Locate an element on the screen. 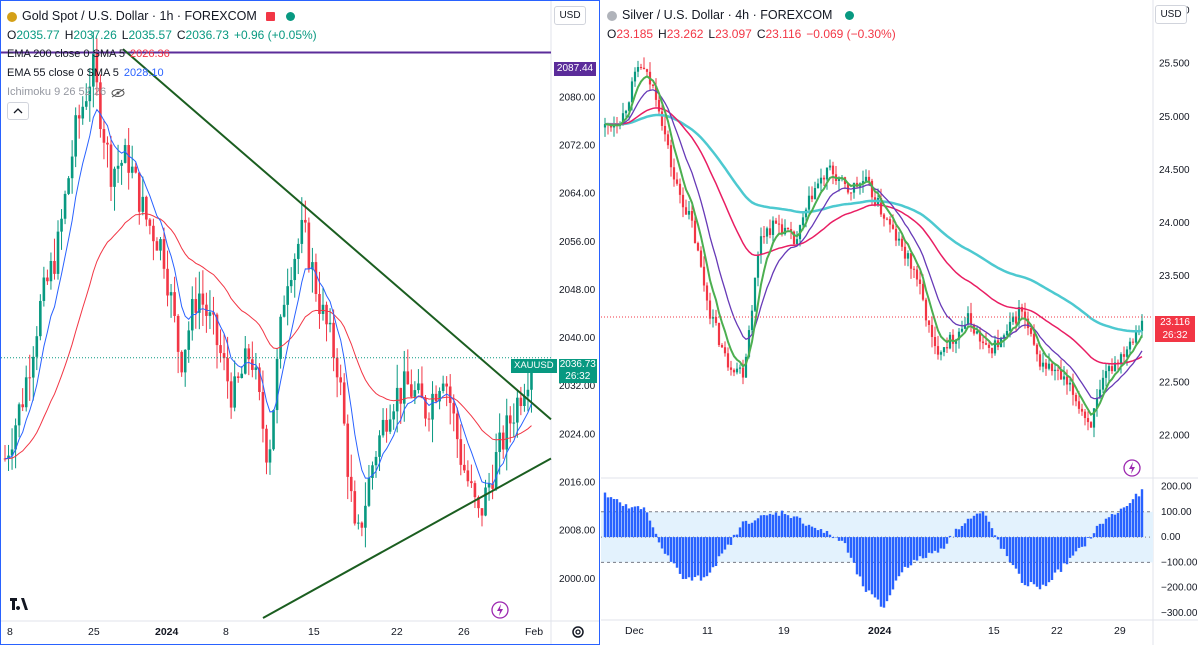 This screenshot has width=1198, height=645. chevron-up-icon is located at coordinates (18, 111).